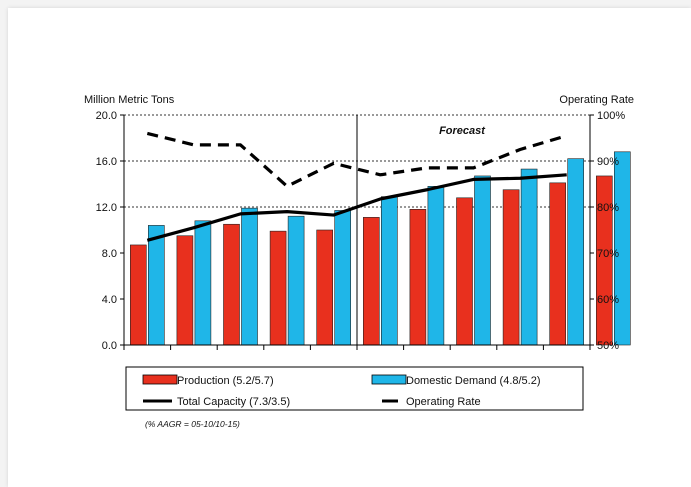 The height and width of the screenshot is (487, 691). I want to click on left-tick-label: 16.0, so click(106, 162).